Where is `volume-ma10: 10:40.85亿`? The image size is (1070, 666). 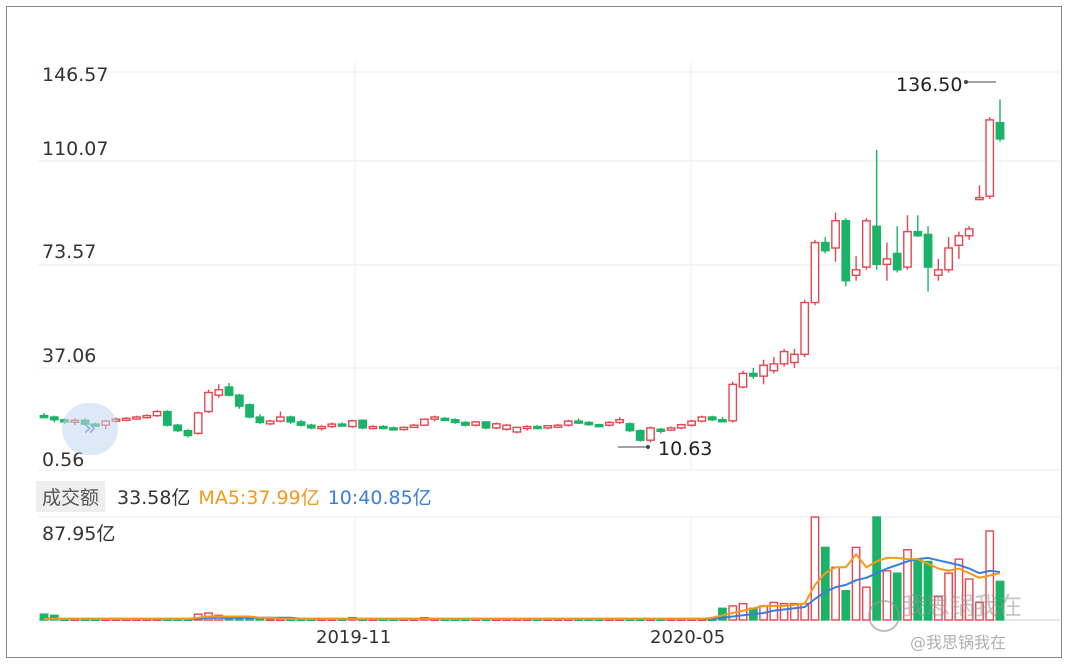
volume-ma10: 10:40.85亿 is located at coordinates (379, 497).